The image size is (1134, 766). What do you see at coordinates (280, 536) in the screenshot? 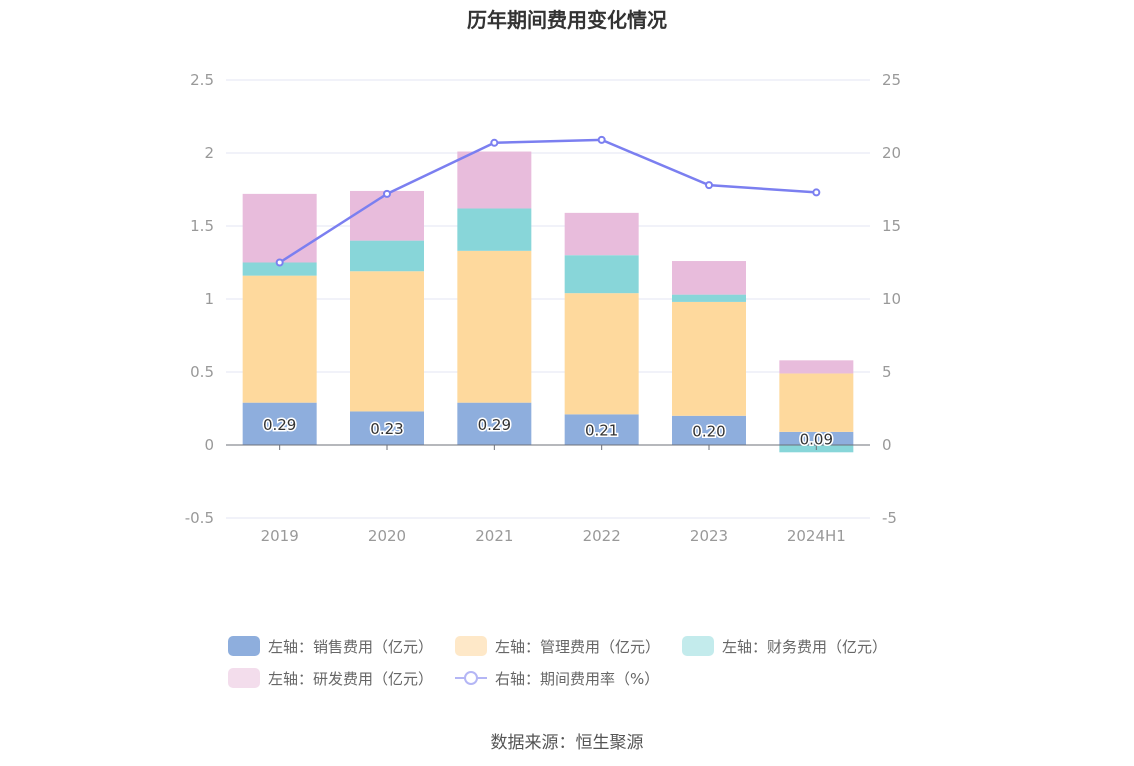
I see `x-axis-tick-label: 2019` at bounding box center [280, 536].